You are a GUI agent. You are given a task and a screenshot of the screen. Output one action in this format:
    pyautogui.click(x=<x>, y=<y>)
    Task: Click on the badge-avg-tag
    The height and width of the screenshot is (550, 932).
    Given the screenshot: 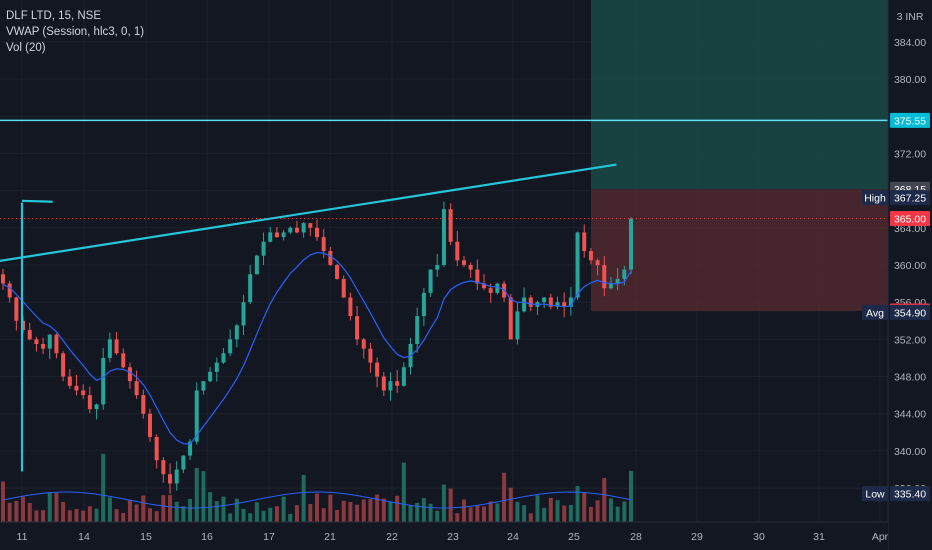 What is the action you would take?
    pyautogui.click(x=875, y=312)
    